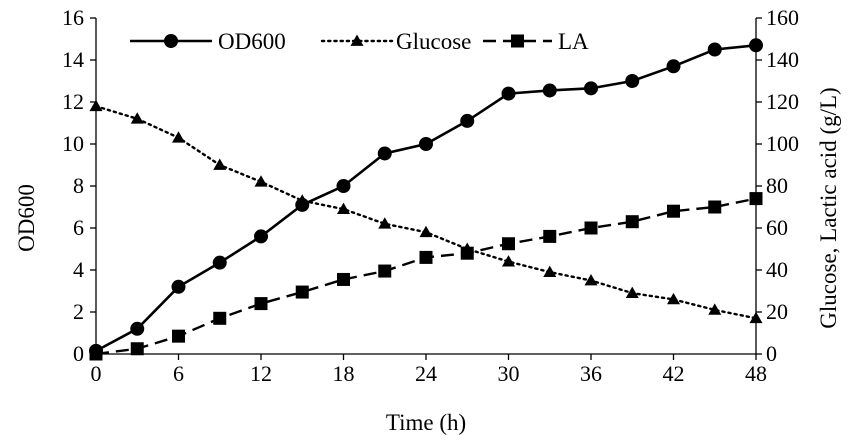  I want to click on legend-label-glucose: Glucose, so click(433, 41).